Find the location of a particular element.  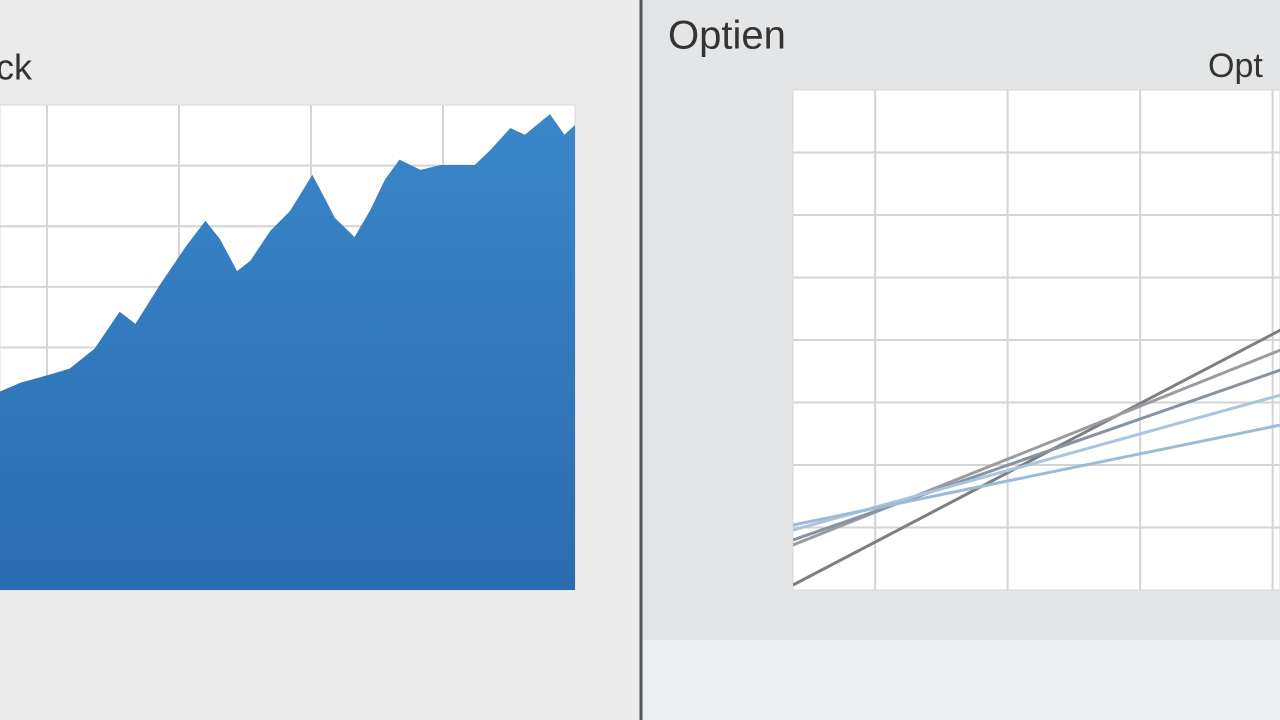

panel-title: Optien is located at coordinates (727, 36).